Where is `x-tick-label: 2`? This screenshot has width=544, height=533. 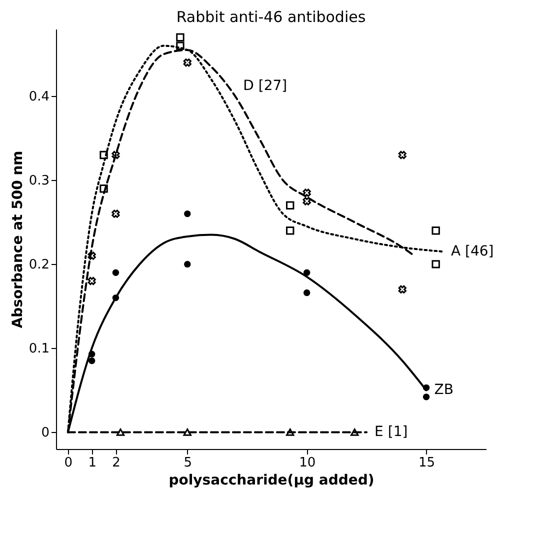
x-tick-label: 2 is located at coordinates (116, 463).